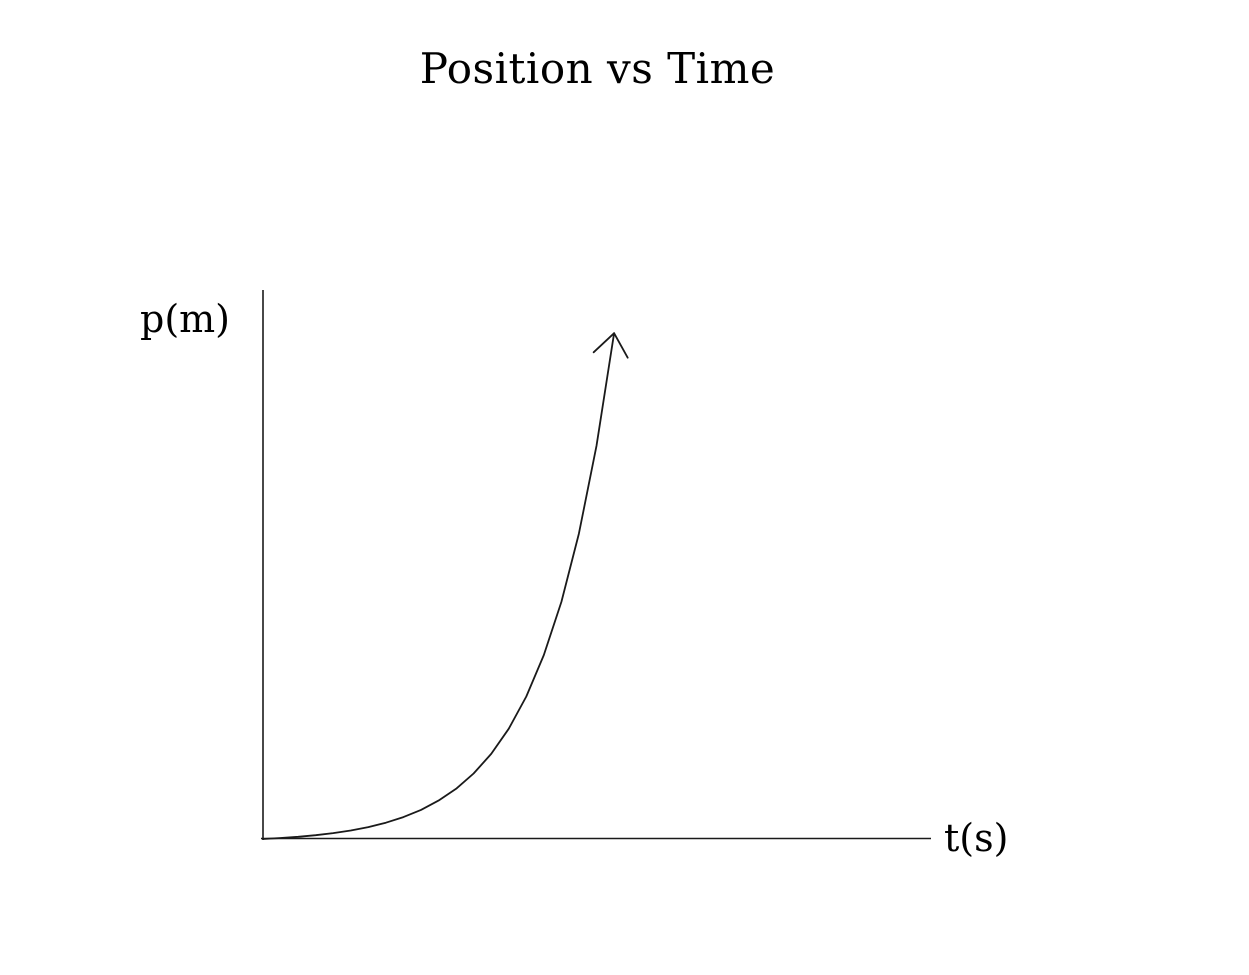  What do you see at coordinates (438, 586) in the screenshot?
I see `position-curve` at bounding box center [438, 586].